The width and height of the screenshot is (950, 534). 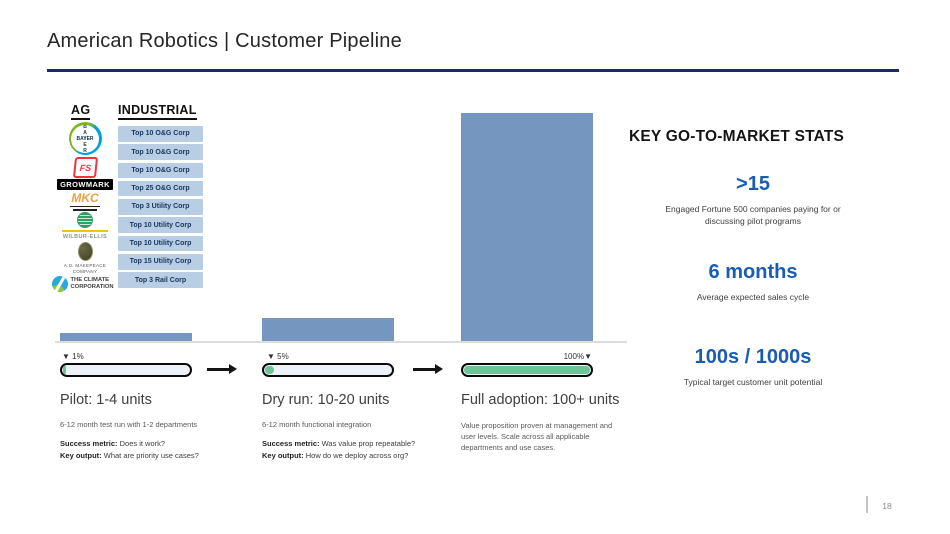 What do you see at coordinates (328, 370) in the screenshot?
I see `progress-bar-dry-run` at bounding box center [328, 370].